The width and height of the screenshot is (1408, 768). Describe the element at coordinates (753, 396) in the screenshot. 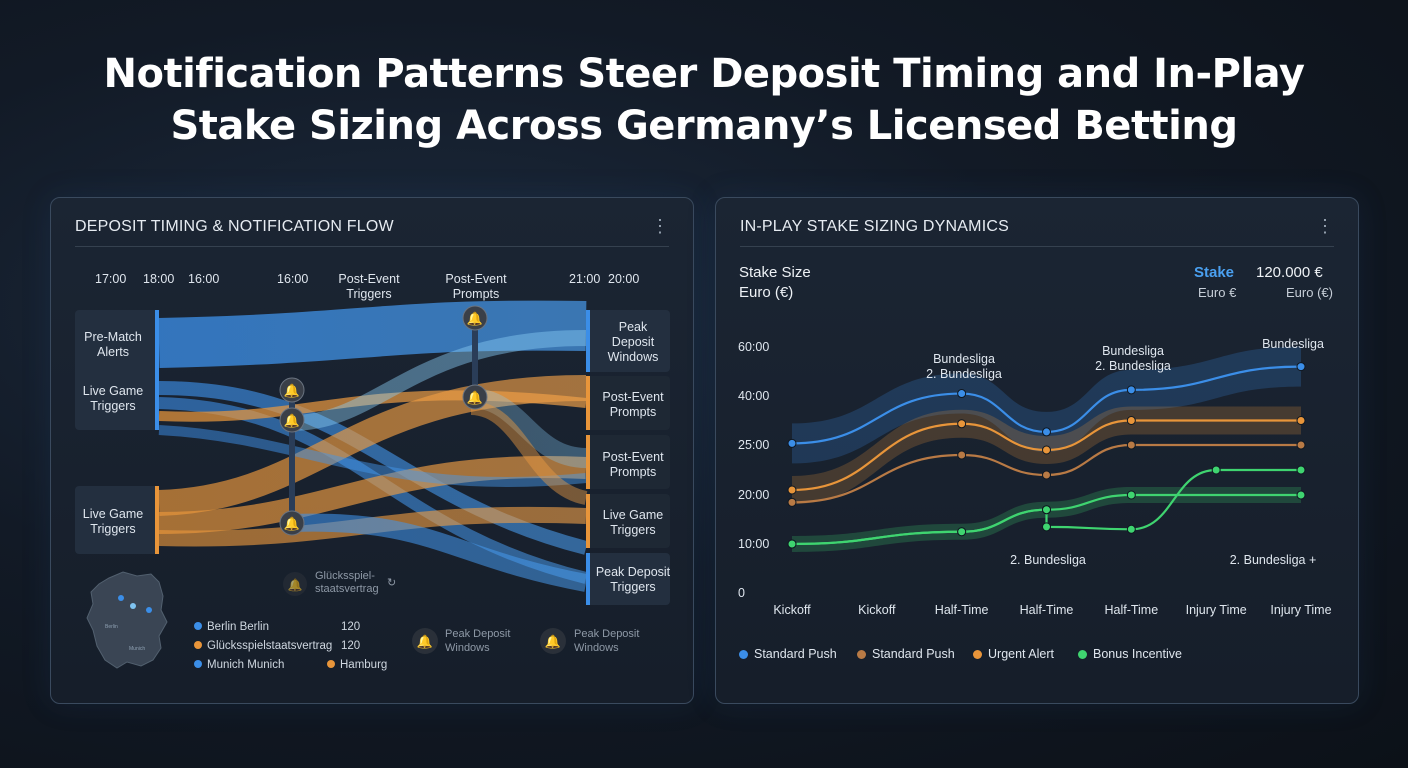

I see `y-tick-label: 40:00` at that location.